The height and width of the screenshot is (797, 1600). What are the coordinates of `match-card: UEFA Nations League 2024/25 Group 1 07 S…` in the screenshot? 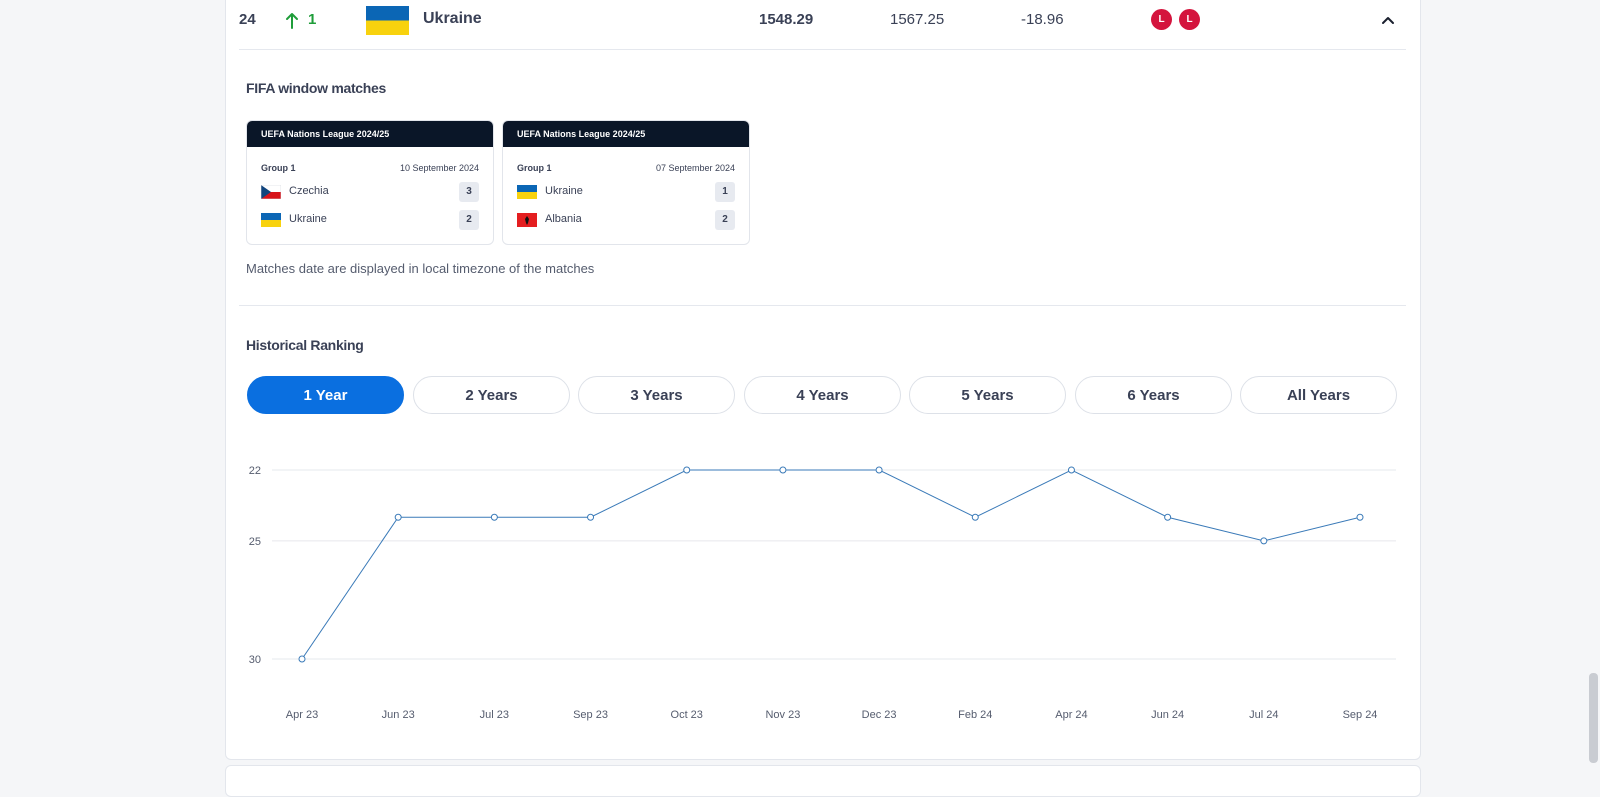 It's located at (626, 182).